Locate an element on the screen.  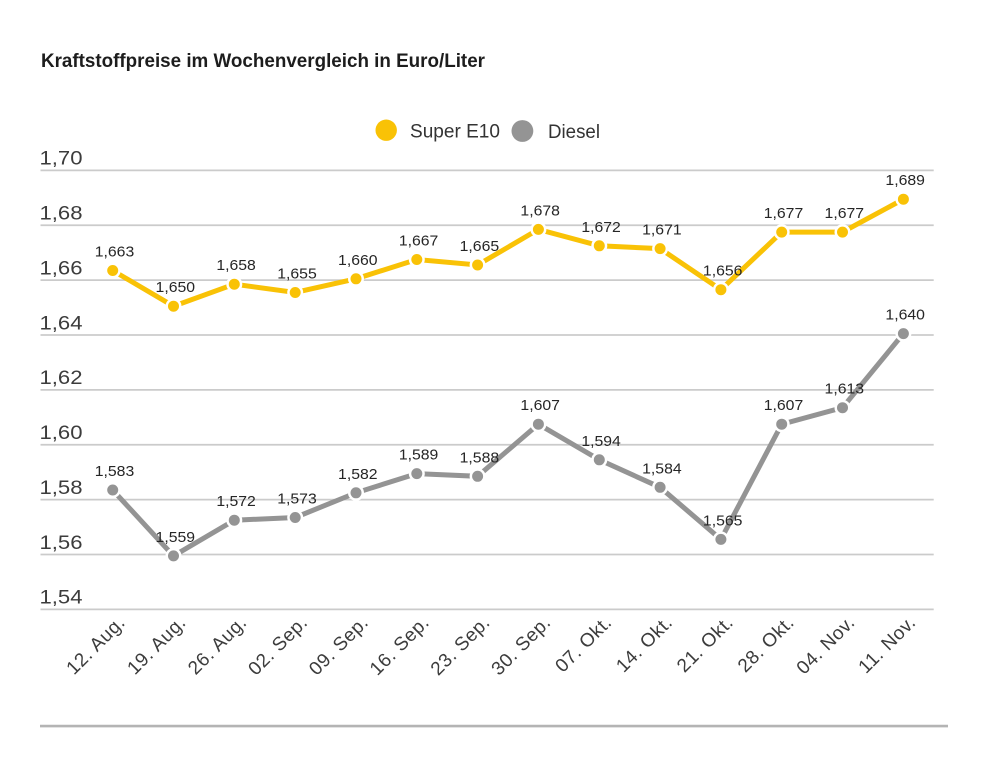
svg-text: 1,68 is located at coordinates (61, 214).